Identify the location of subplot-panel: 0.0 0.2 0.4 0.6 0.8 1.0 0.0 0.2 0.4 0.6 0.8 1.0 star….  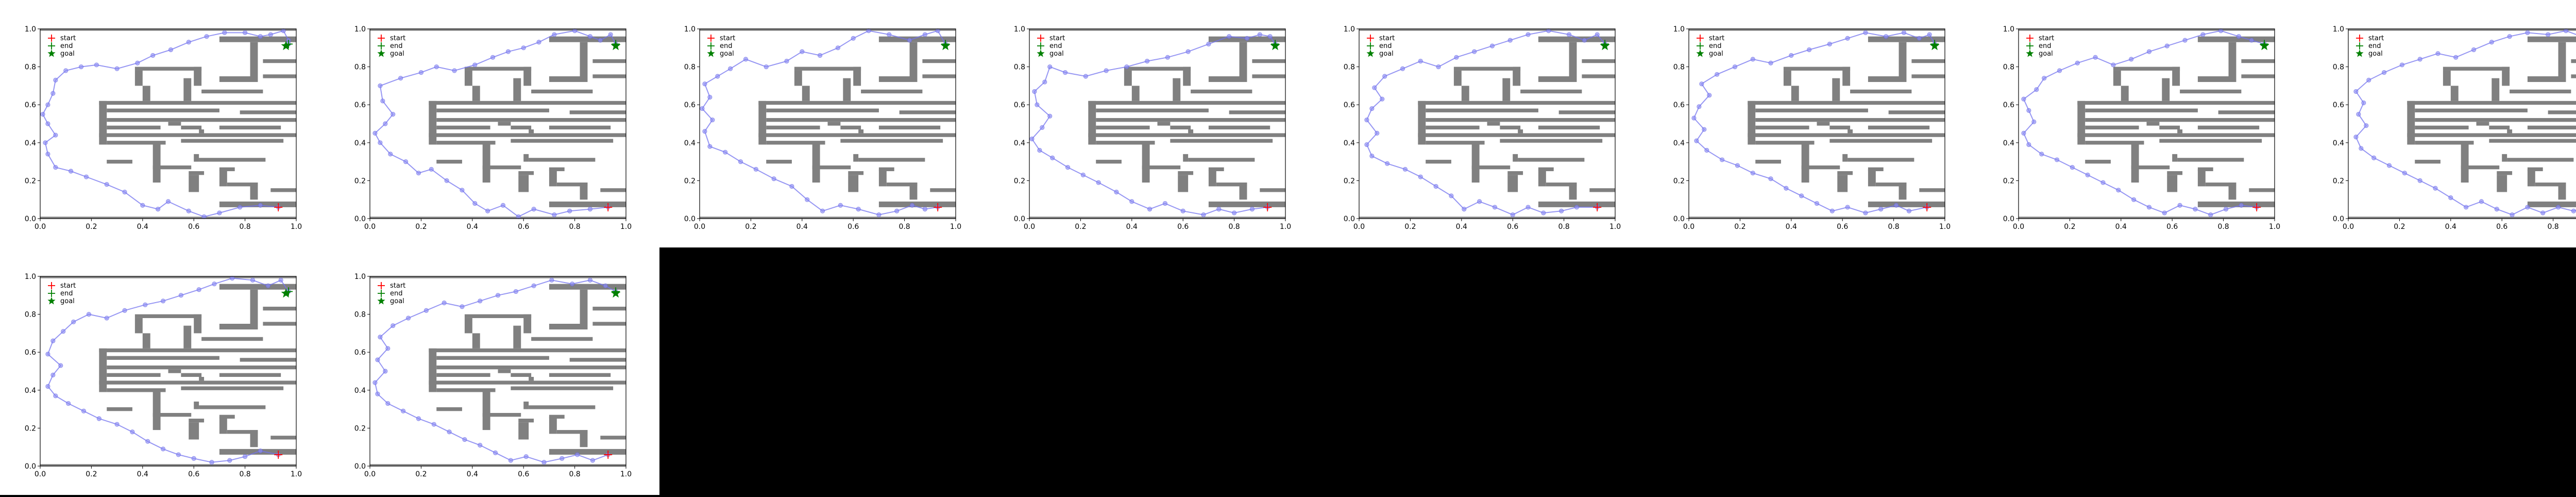
(1813, 123).